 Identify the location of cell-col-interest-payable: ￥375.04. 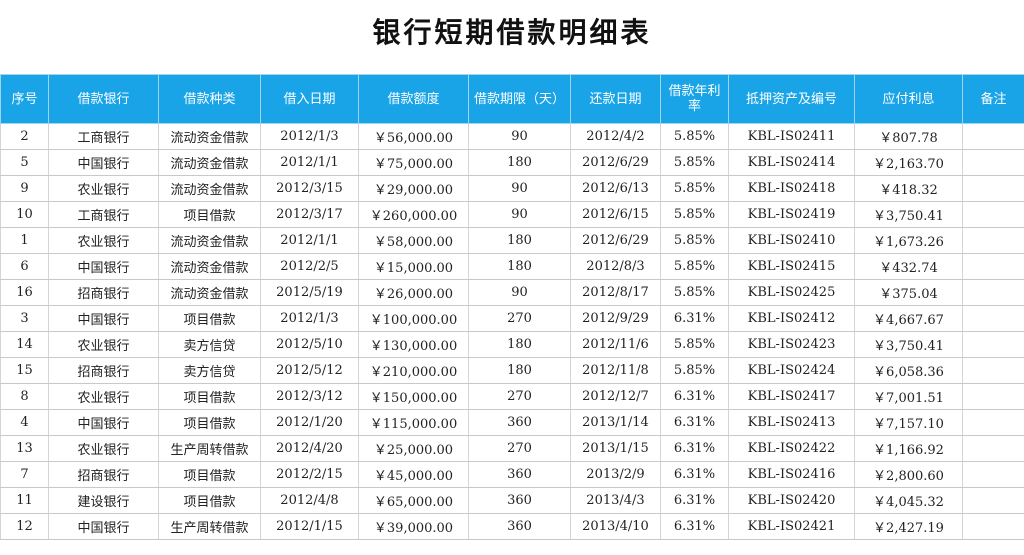
(908, 292).